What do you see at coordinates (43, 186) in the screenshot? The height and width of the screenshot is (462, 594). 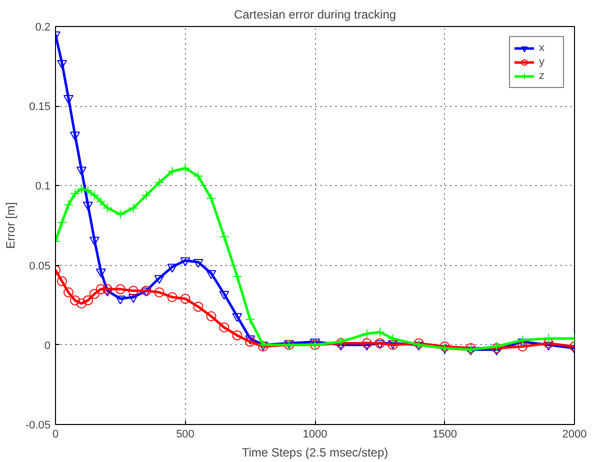 I see `y-tick-label: 0.1` at bounding box center [43, 186].